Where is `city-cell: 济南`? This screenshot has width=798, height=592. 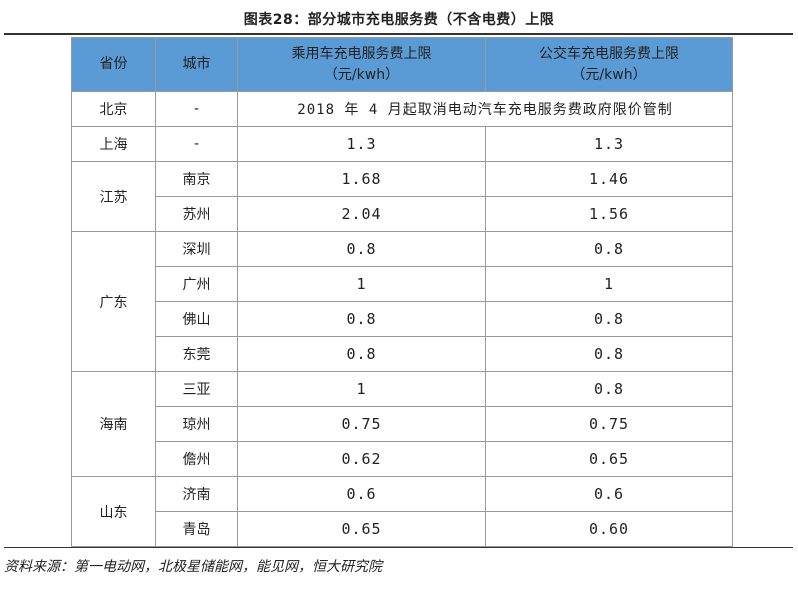
city-cell: 济南 is located at coordinates (196, 494).